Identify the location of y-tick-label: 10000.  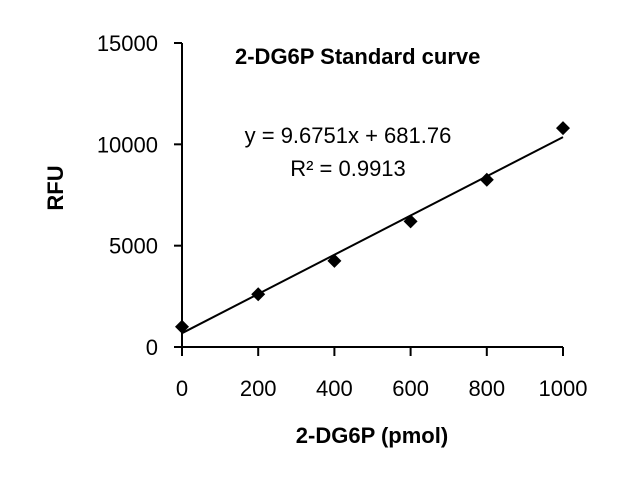
(127, 144).